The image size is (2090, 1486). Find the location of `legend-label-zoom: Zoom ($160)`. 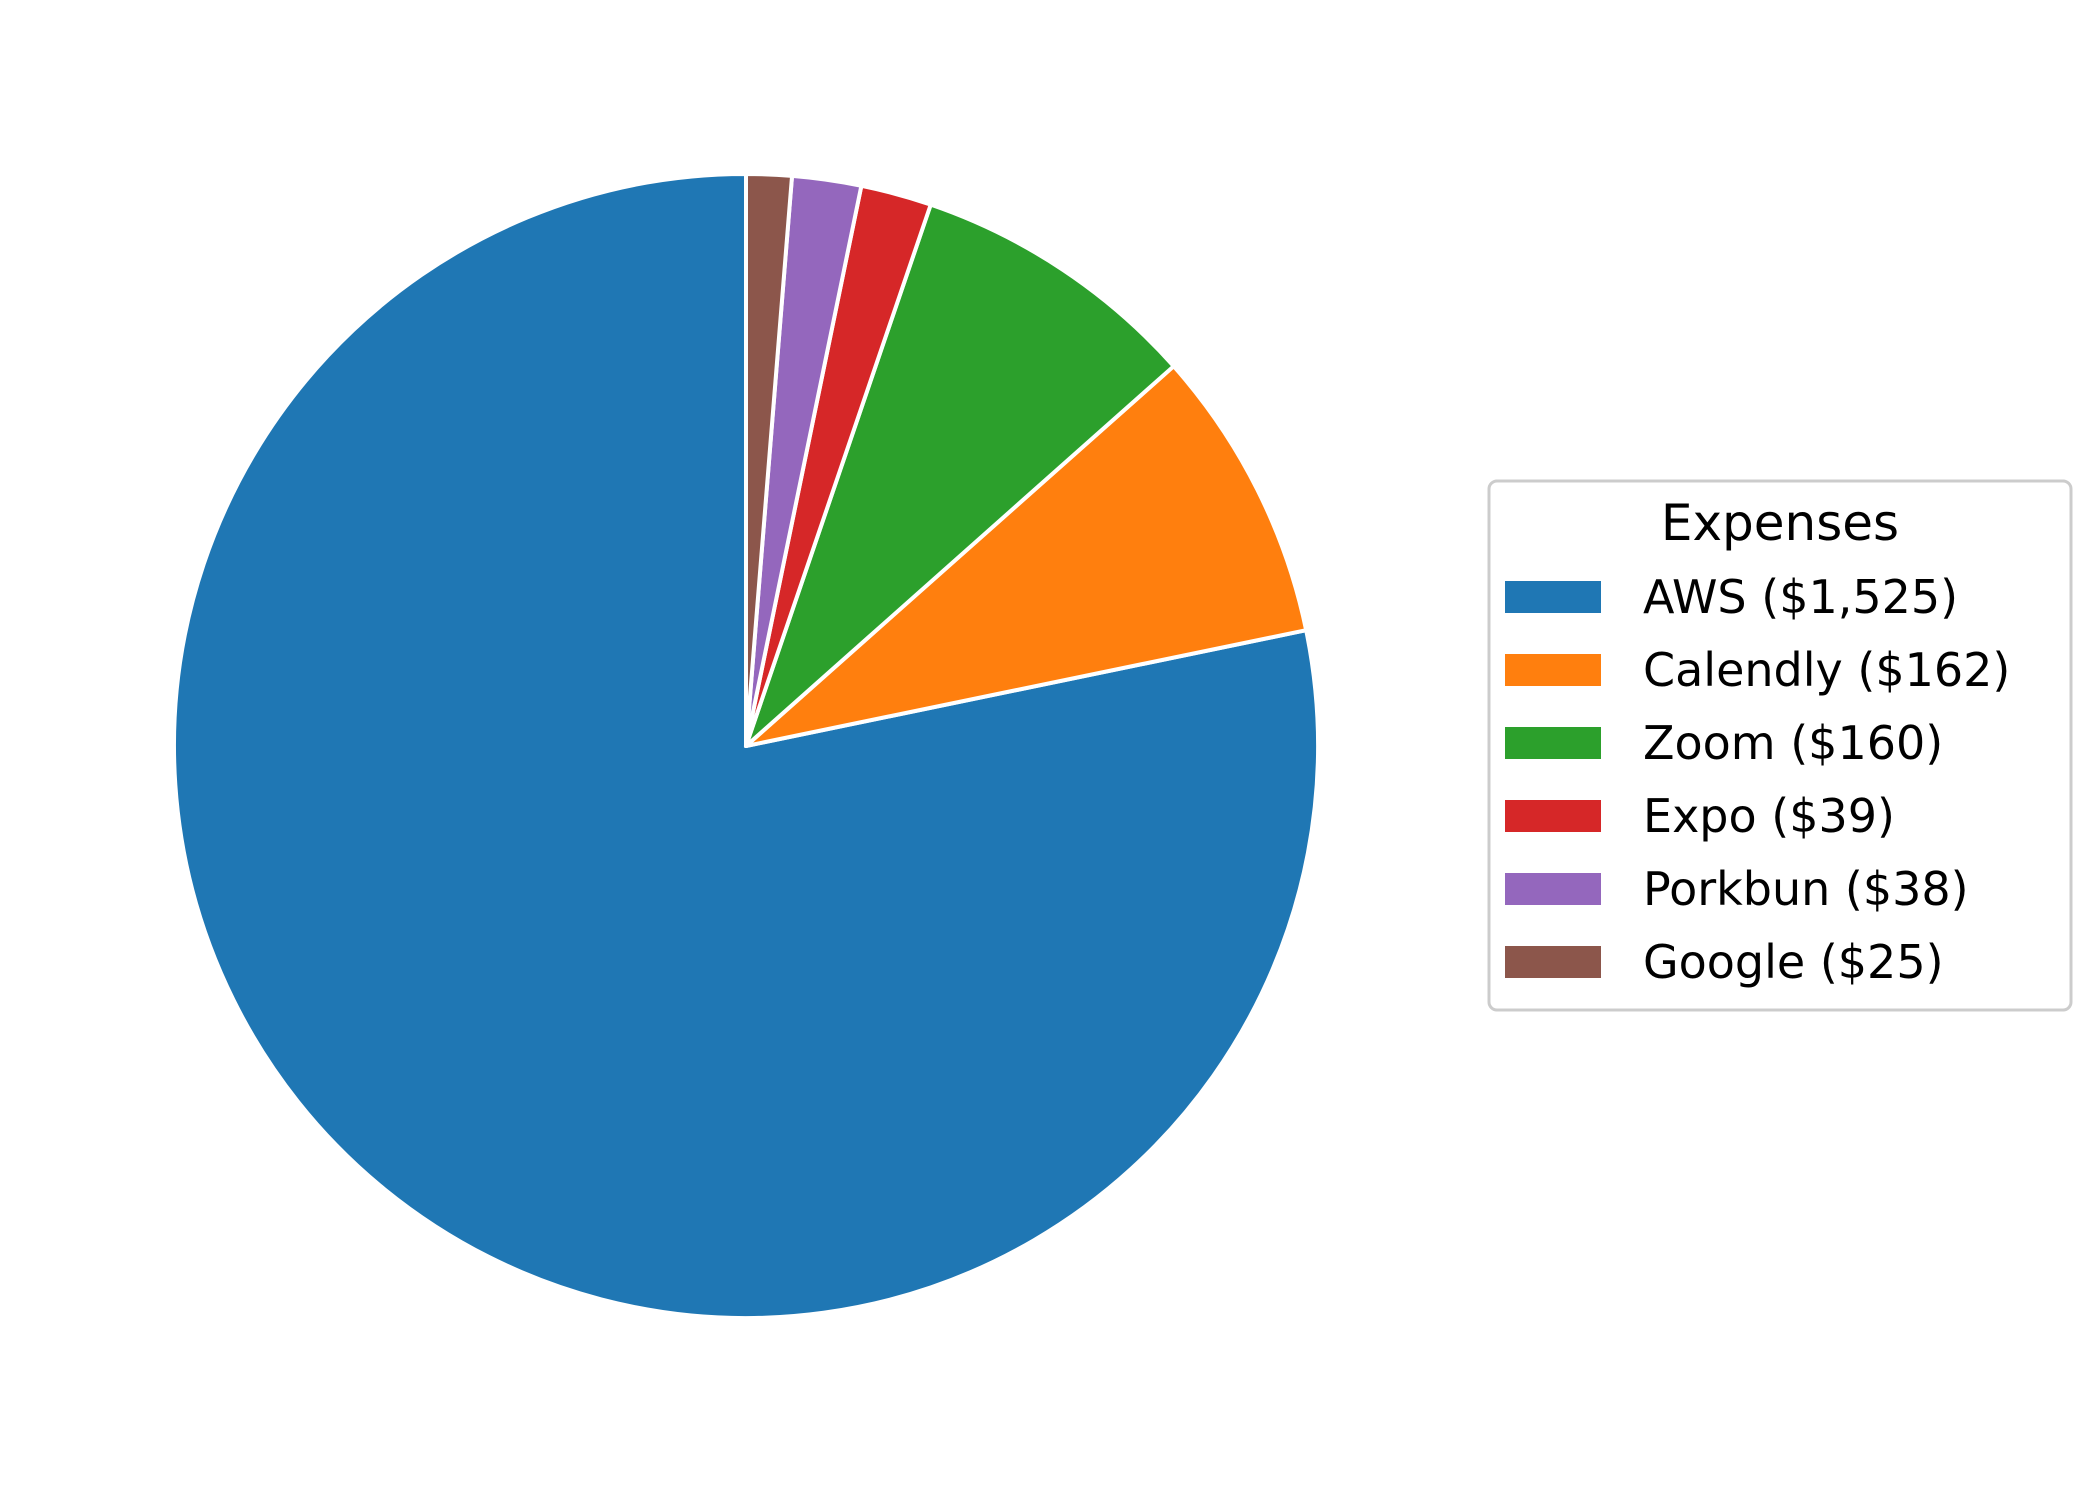

legend-label-zoom: Zoom ($160) is located at coordinates (1793, 743).